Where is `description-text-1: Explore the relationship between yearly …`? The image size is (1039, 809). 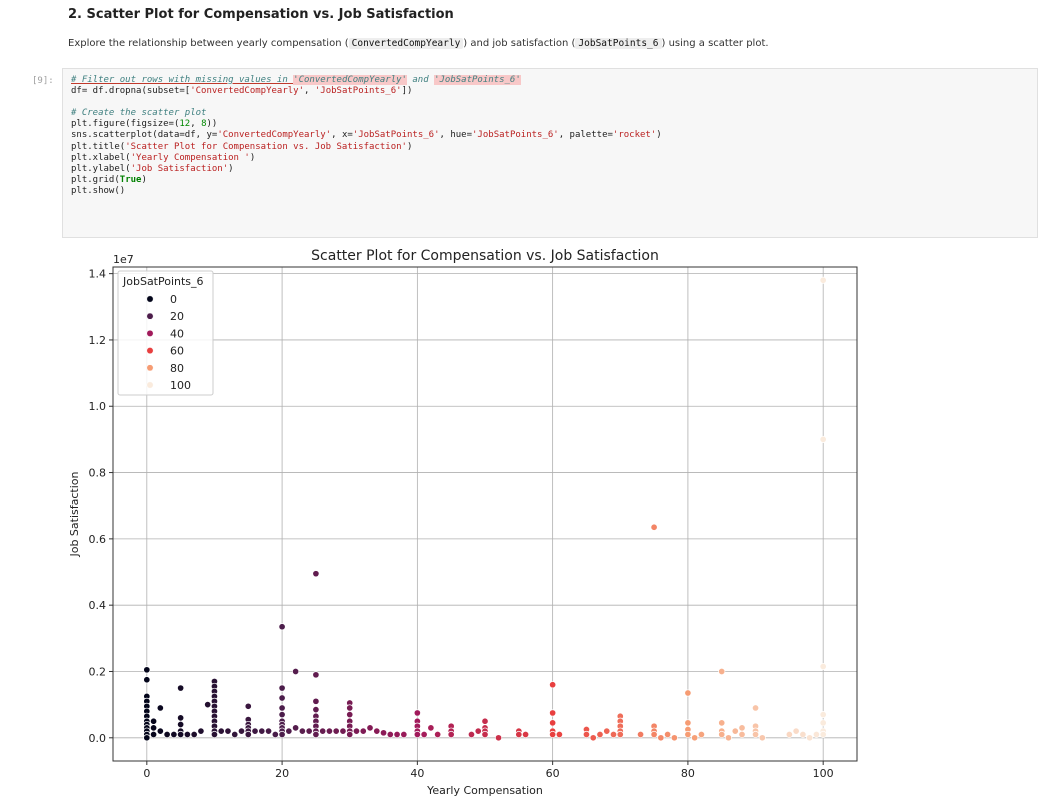 description-text-1: Explore the relationship between yearly … is located at coordinates (208, 43).